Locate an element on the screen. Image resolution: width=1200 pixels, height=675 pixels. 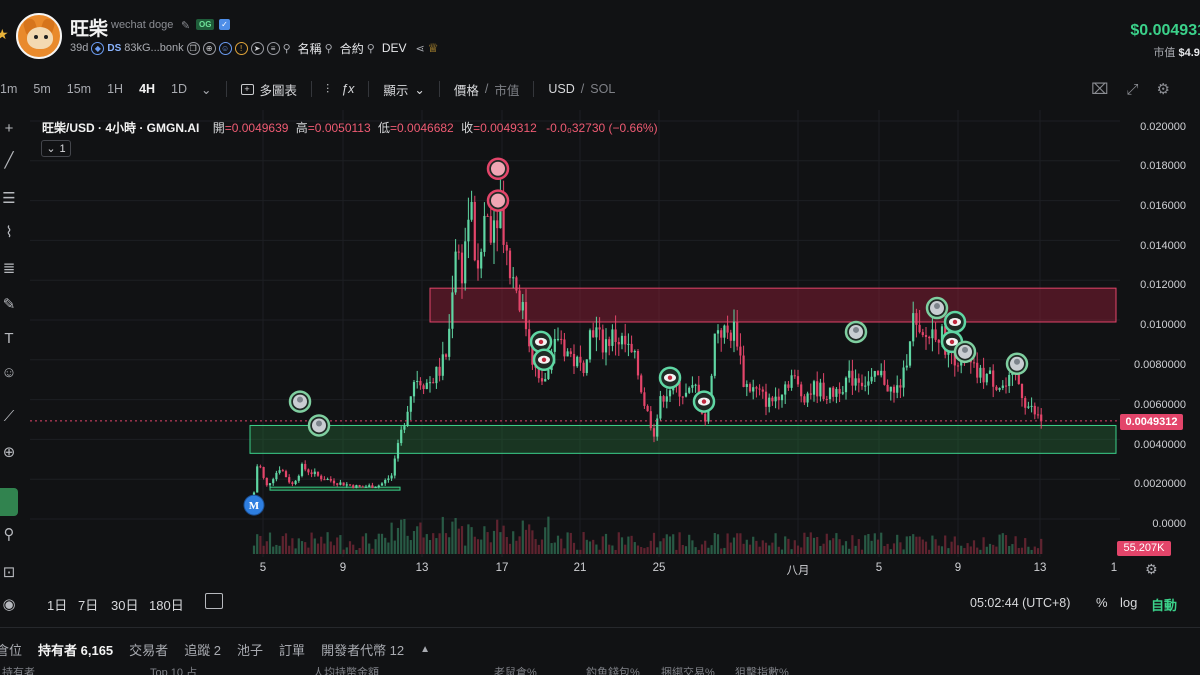
warning-icon: ! is located at coordinates (241, 48).